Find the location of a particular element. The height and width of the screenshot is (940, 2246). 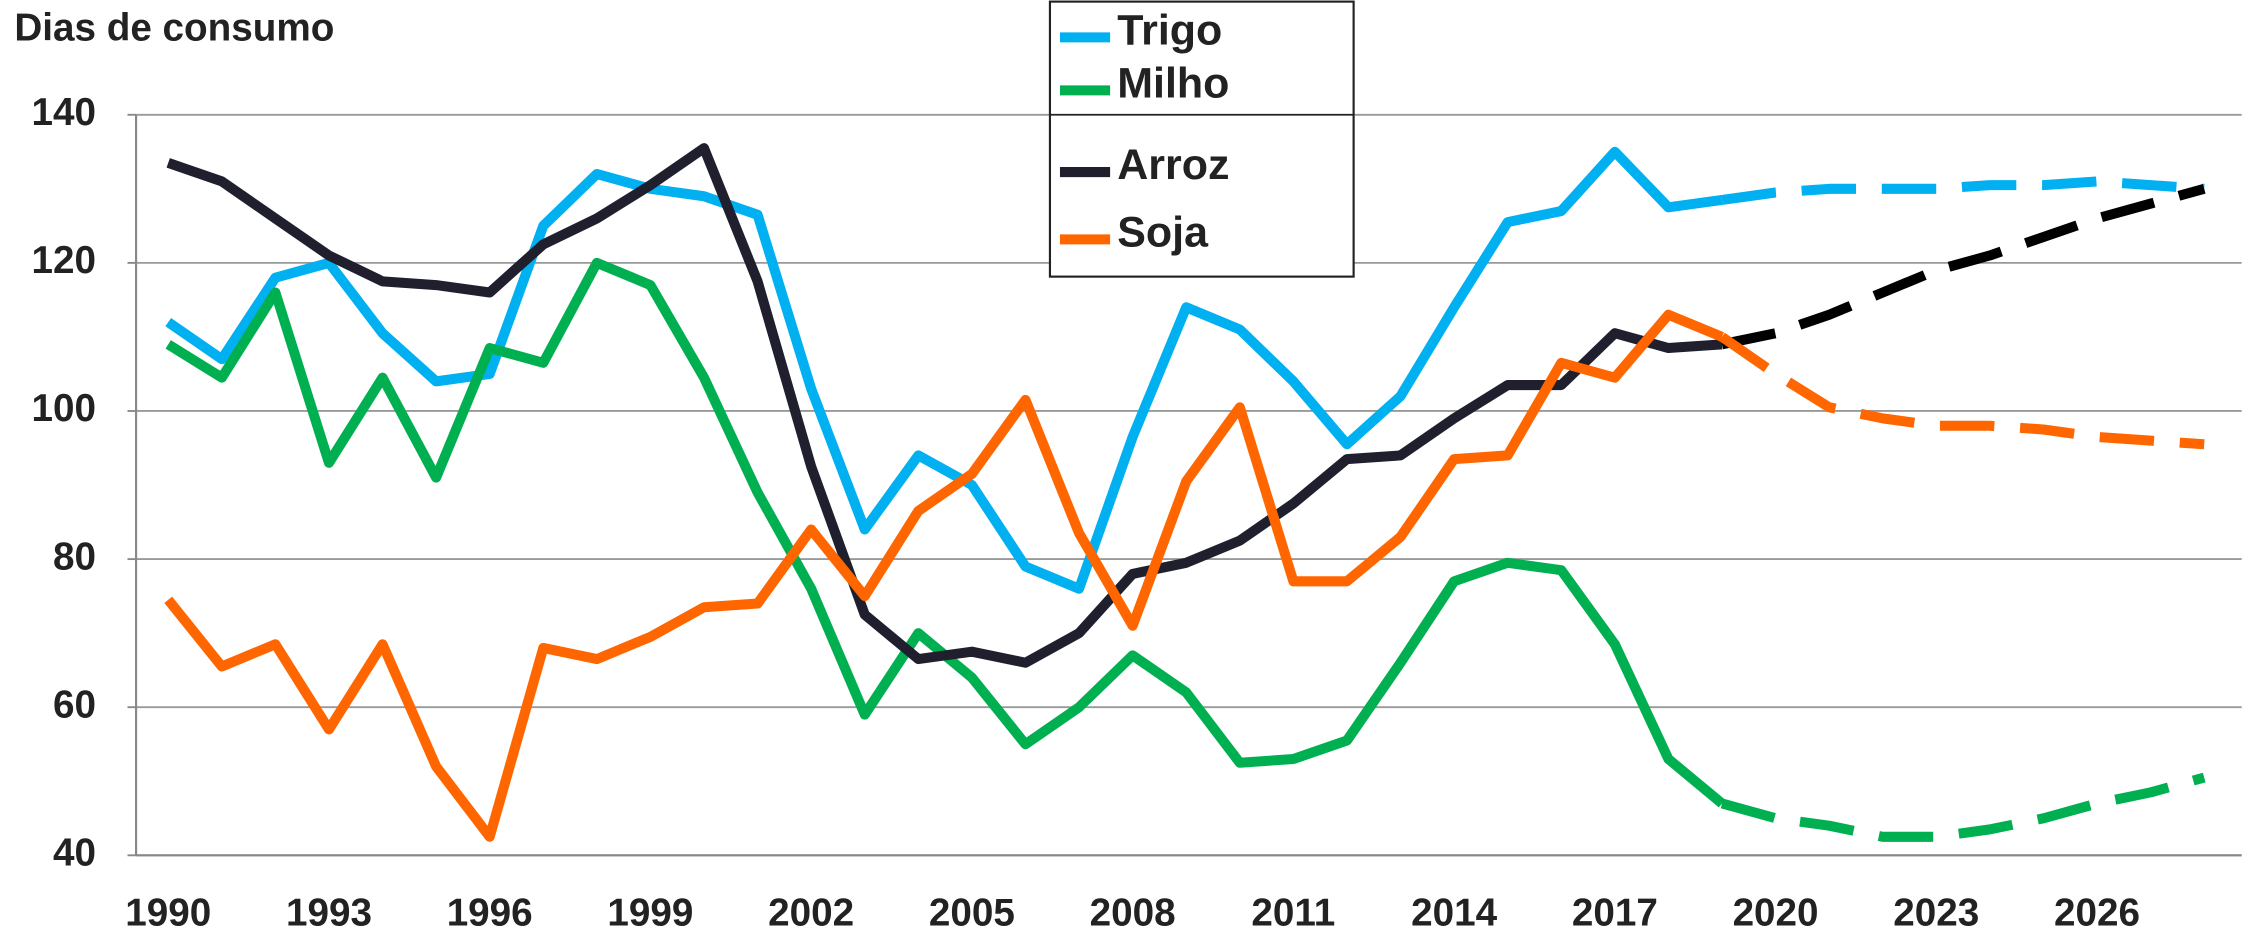

legend-label: Arroz is located at coordinates (1173, 165).